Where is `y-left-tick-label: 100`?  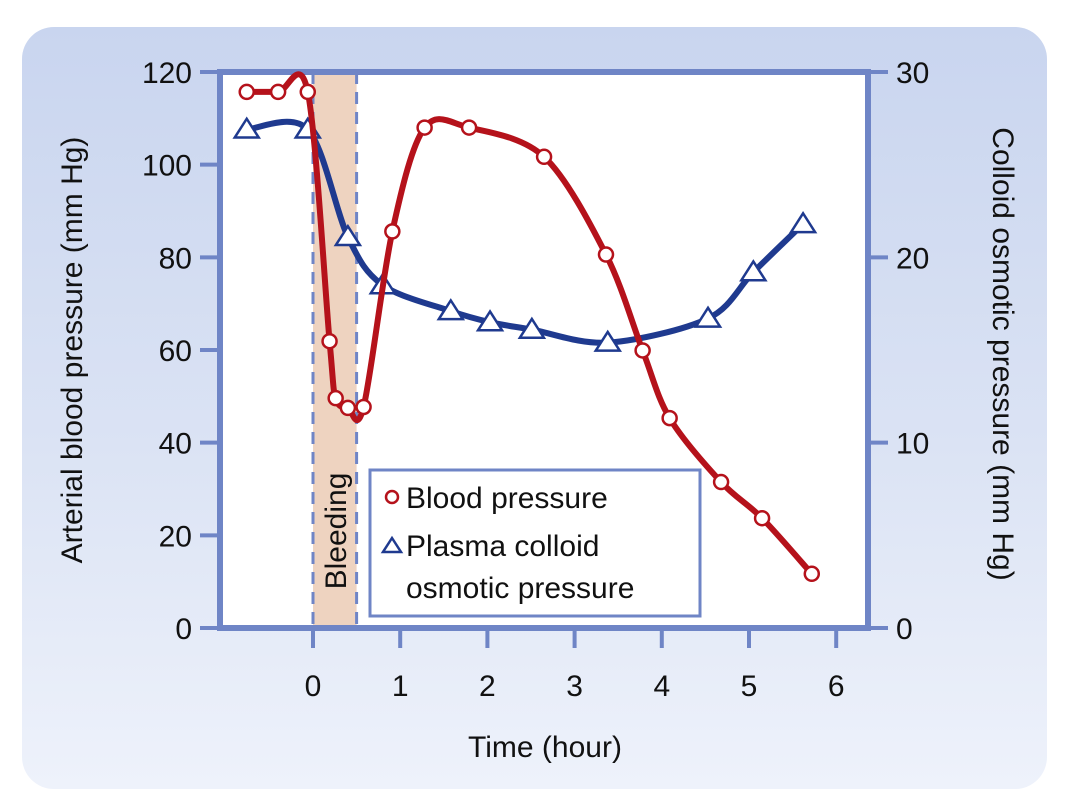
y-left-tick-label: 100 is located at coordinates (167, 166).